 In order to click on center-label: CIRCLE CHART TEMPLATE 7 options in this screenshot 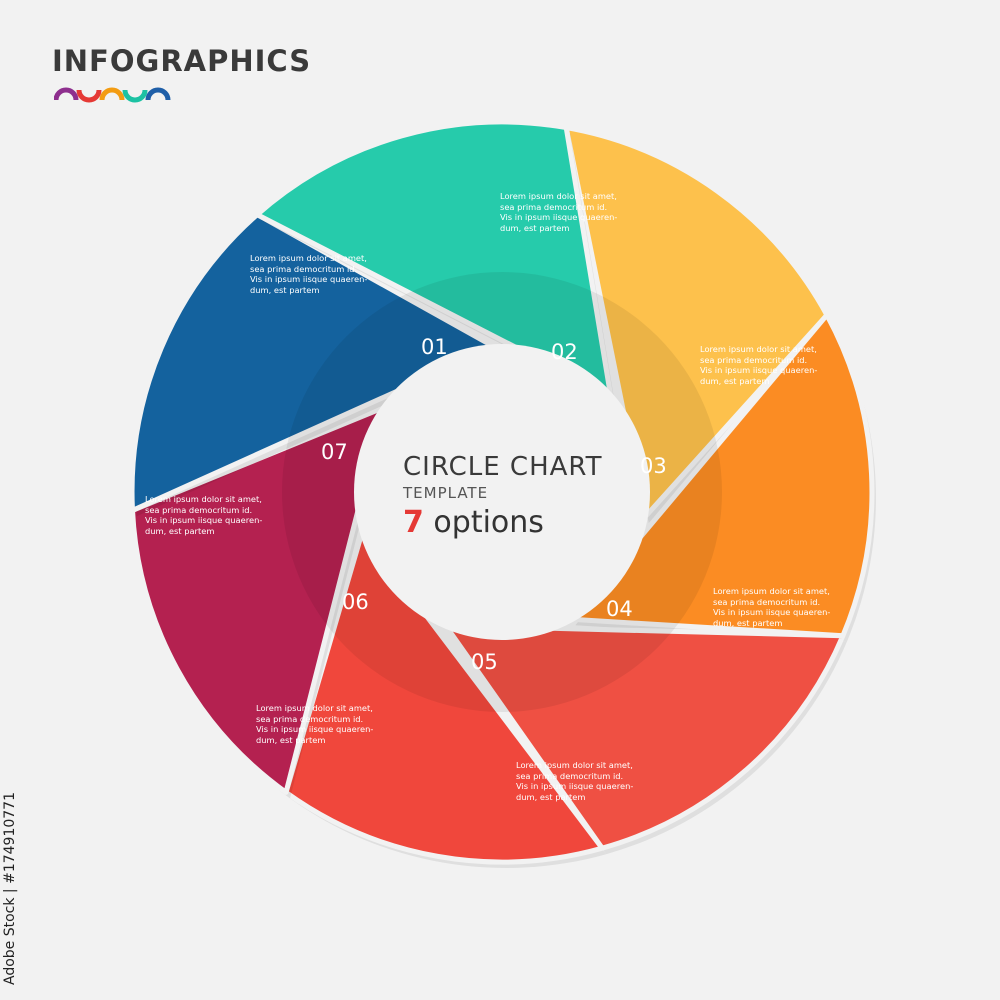, I will do `click(502, 497)`.